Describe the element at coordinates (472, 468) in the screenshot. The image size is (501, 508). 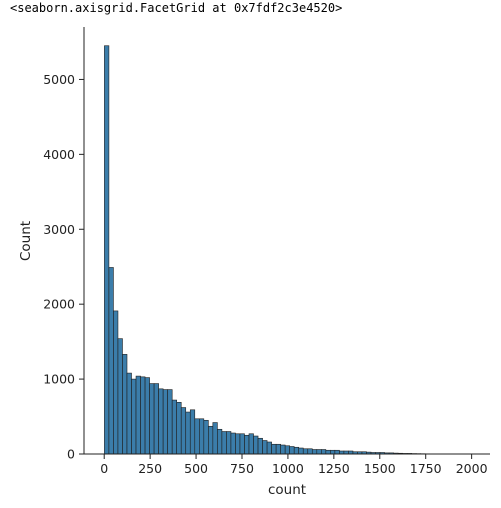
I see `x-tick-label: 2000` at that location.